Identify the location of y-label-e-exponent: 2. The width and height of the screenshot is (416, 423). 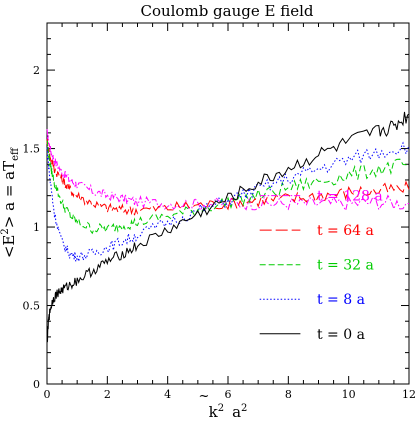
(5, 231).